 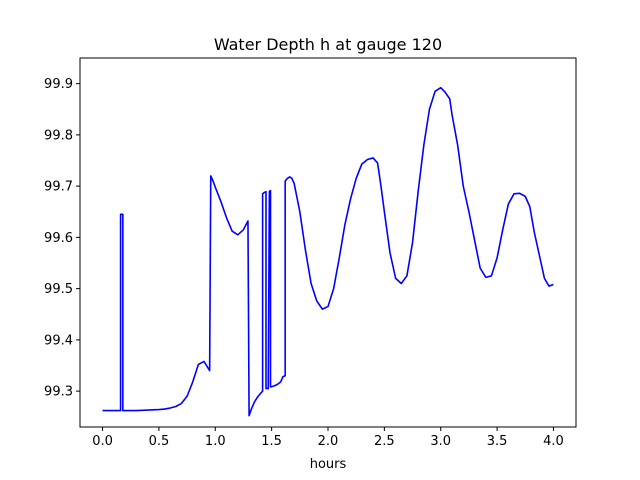 I want to click on y-axis: 99.3 99.4 99.5 99.6 99.7 99.8 99.9, so click(x=62, y=238).